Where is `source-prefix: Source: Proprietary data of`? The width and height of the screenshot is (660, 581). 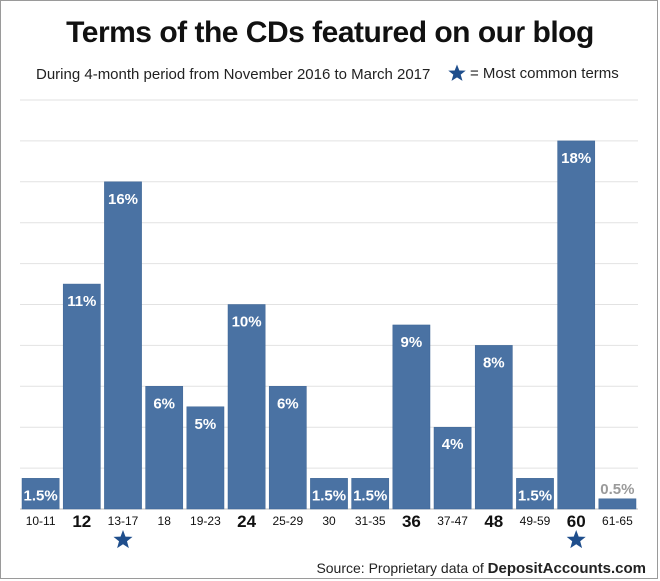
source-prefix: Source: Proprietary data of is located at coordinates (402, 568).